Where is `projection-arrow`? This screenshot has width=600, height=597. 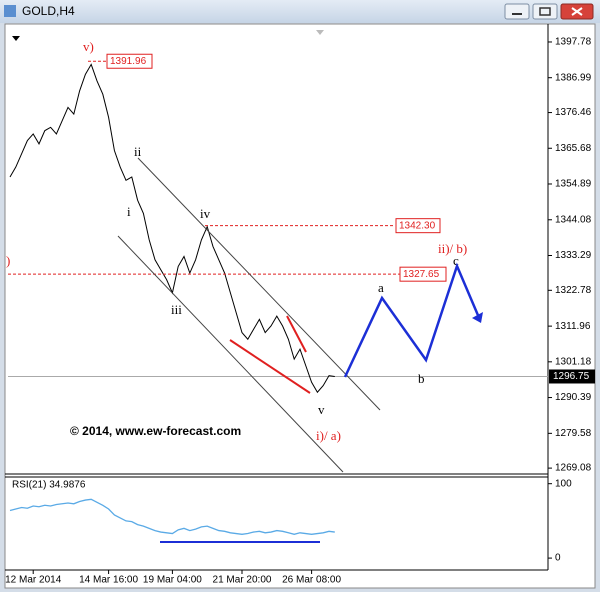
projection-arrow is located at coordinates (477, 317).